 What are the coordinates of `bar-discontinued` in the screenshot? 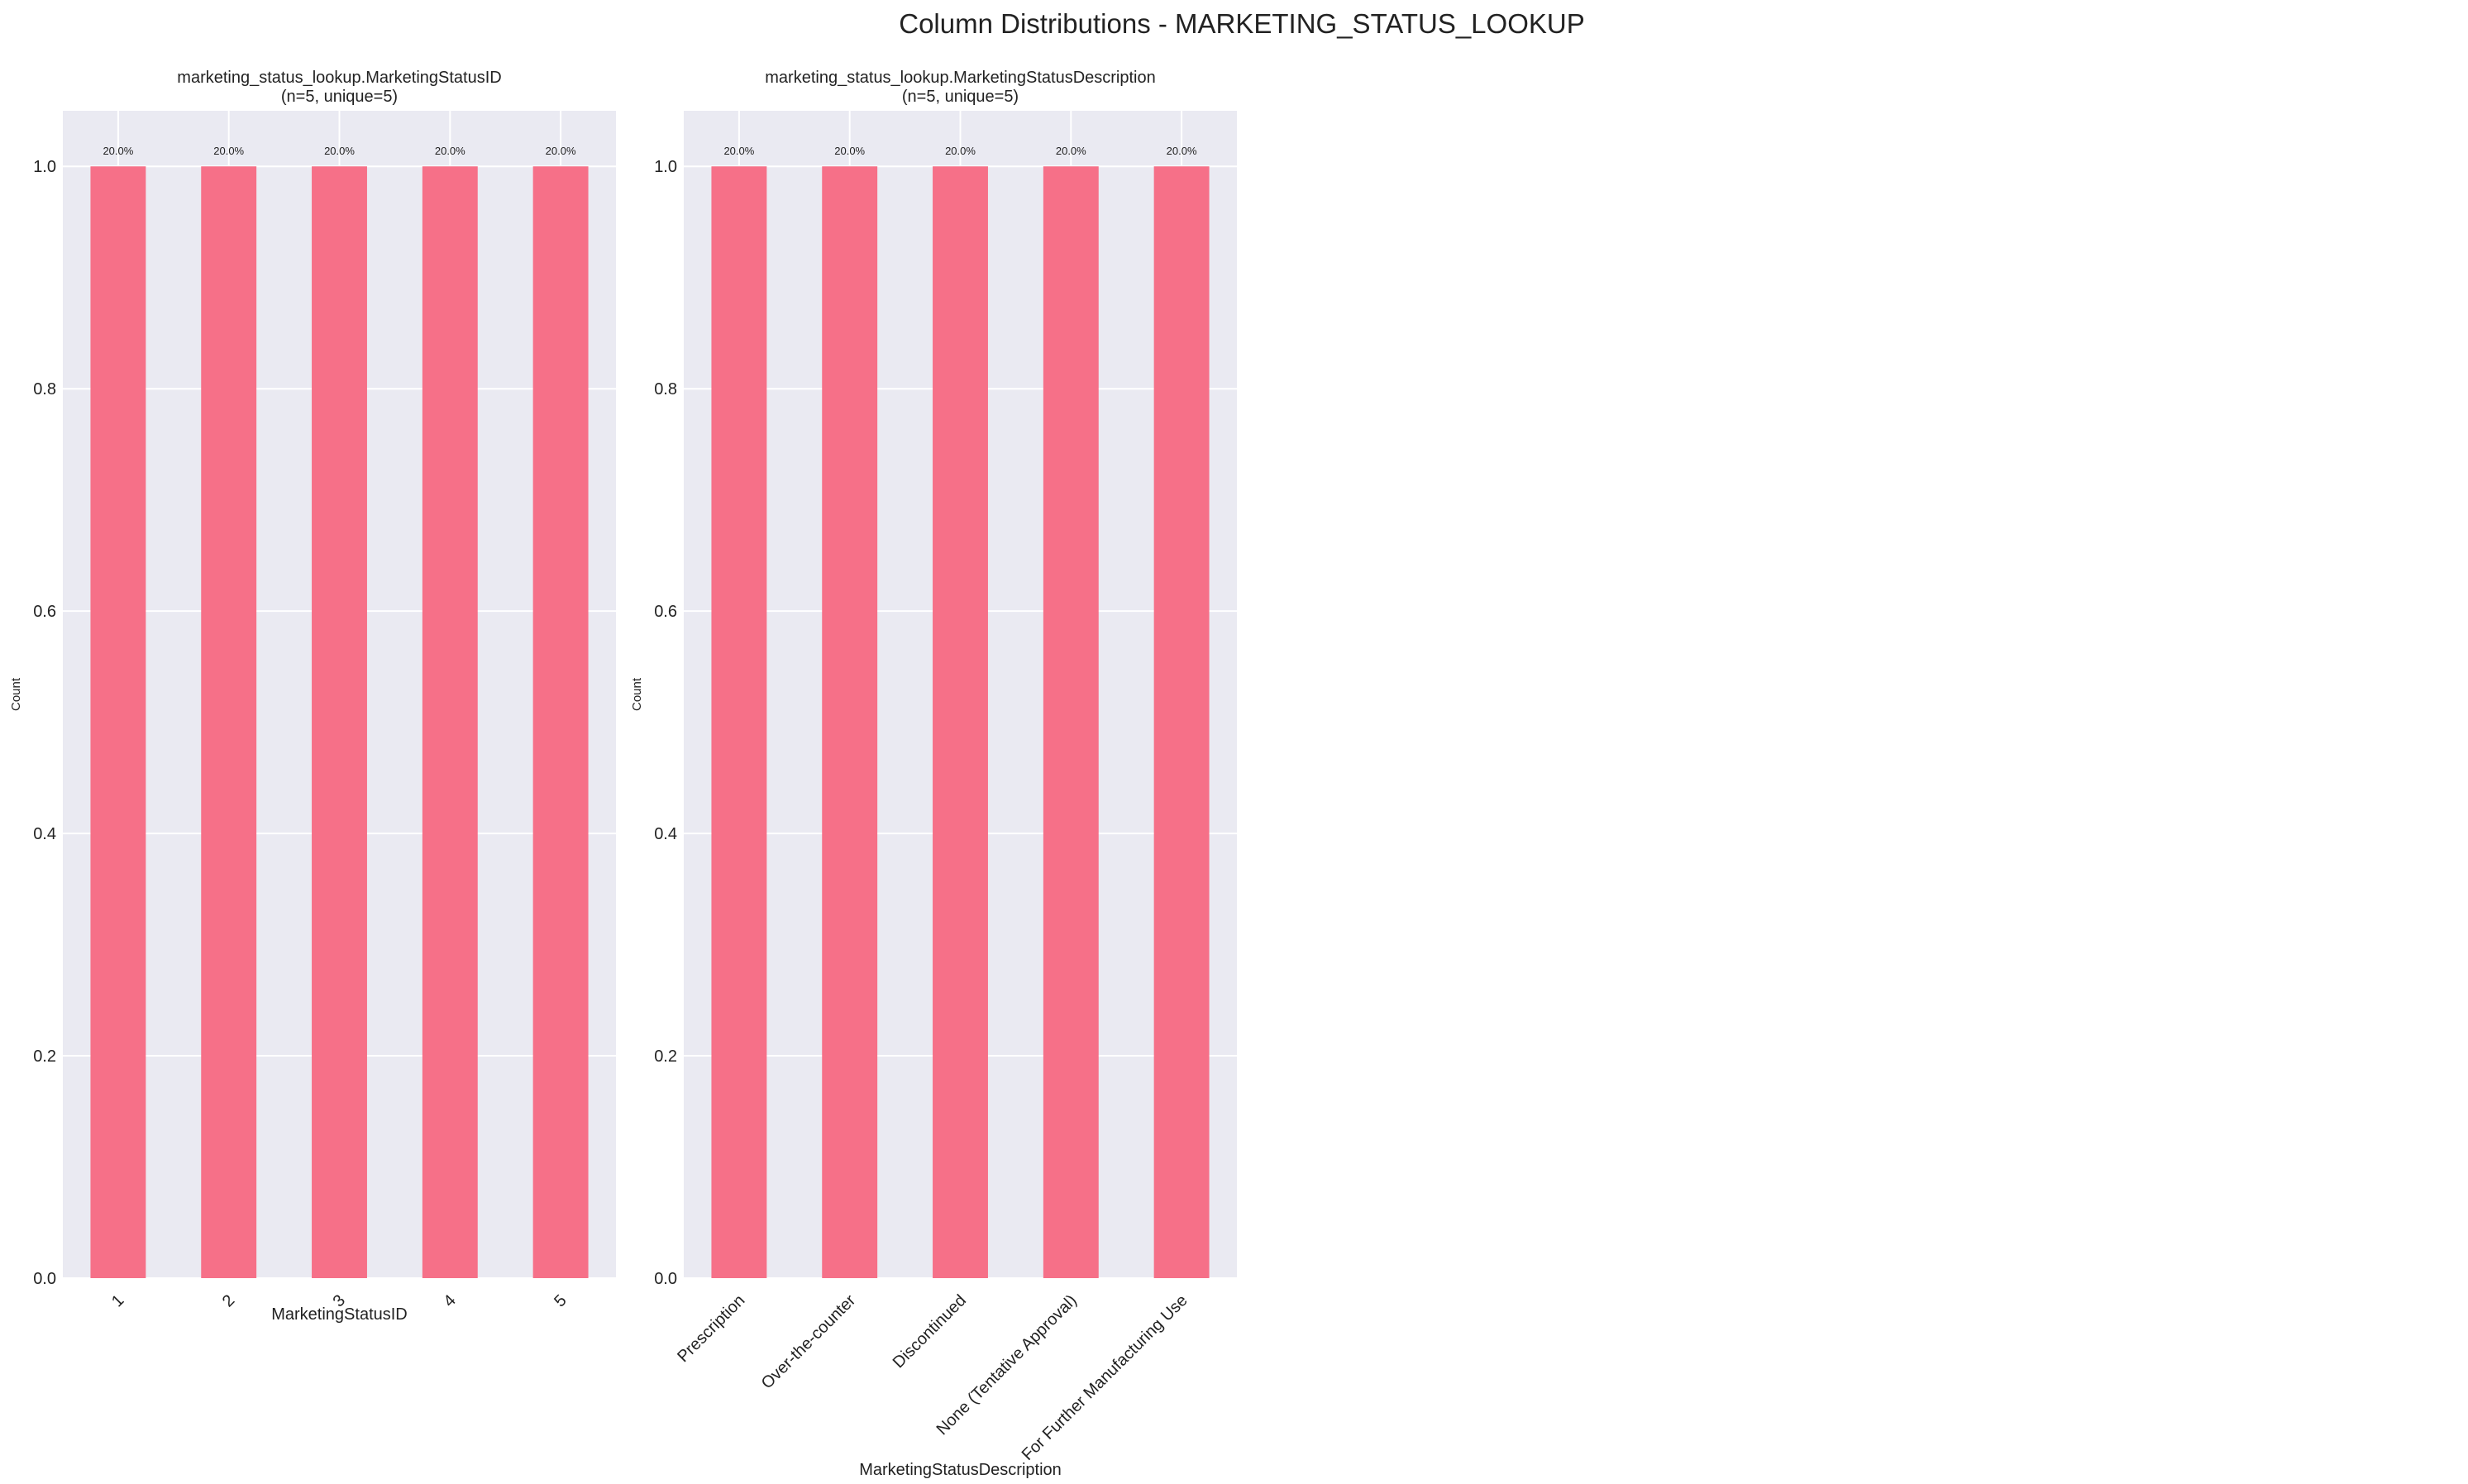 It's located at (960, 722).